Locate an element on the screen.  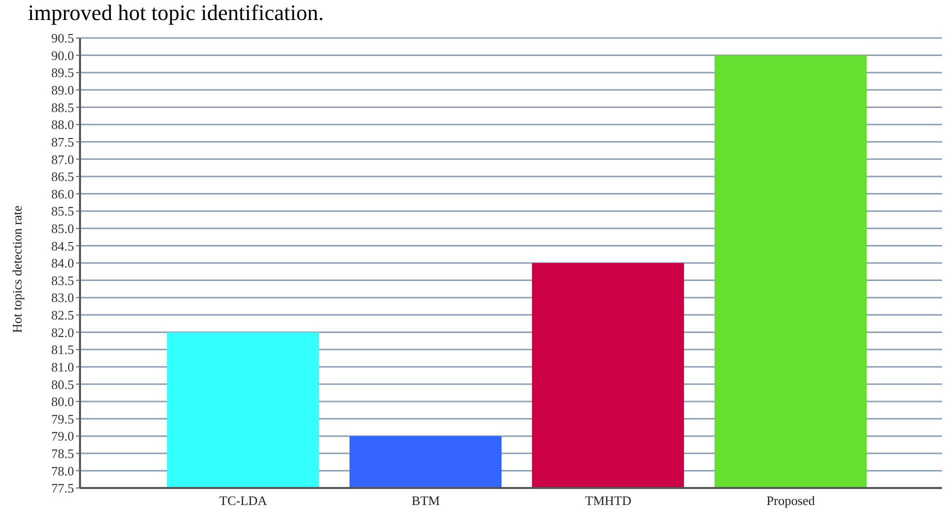
y-tick-label: 85.0 is located at coordinates (62, 228).